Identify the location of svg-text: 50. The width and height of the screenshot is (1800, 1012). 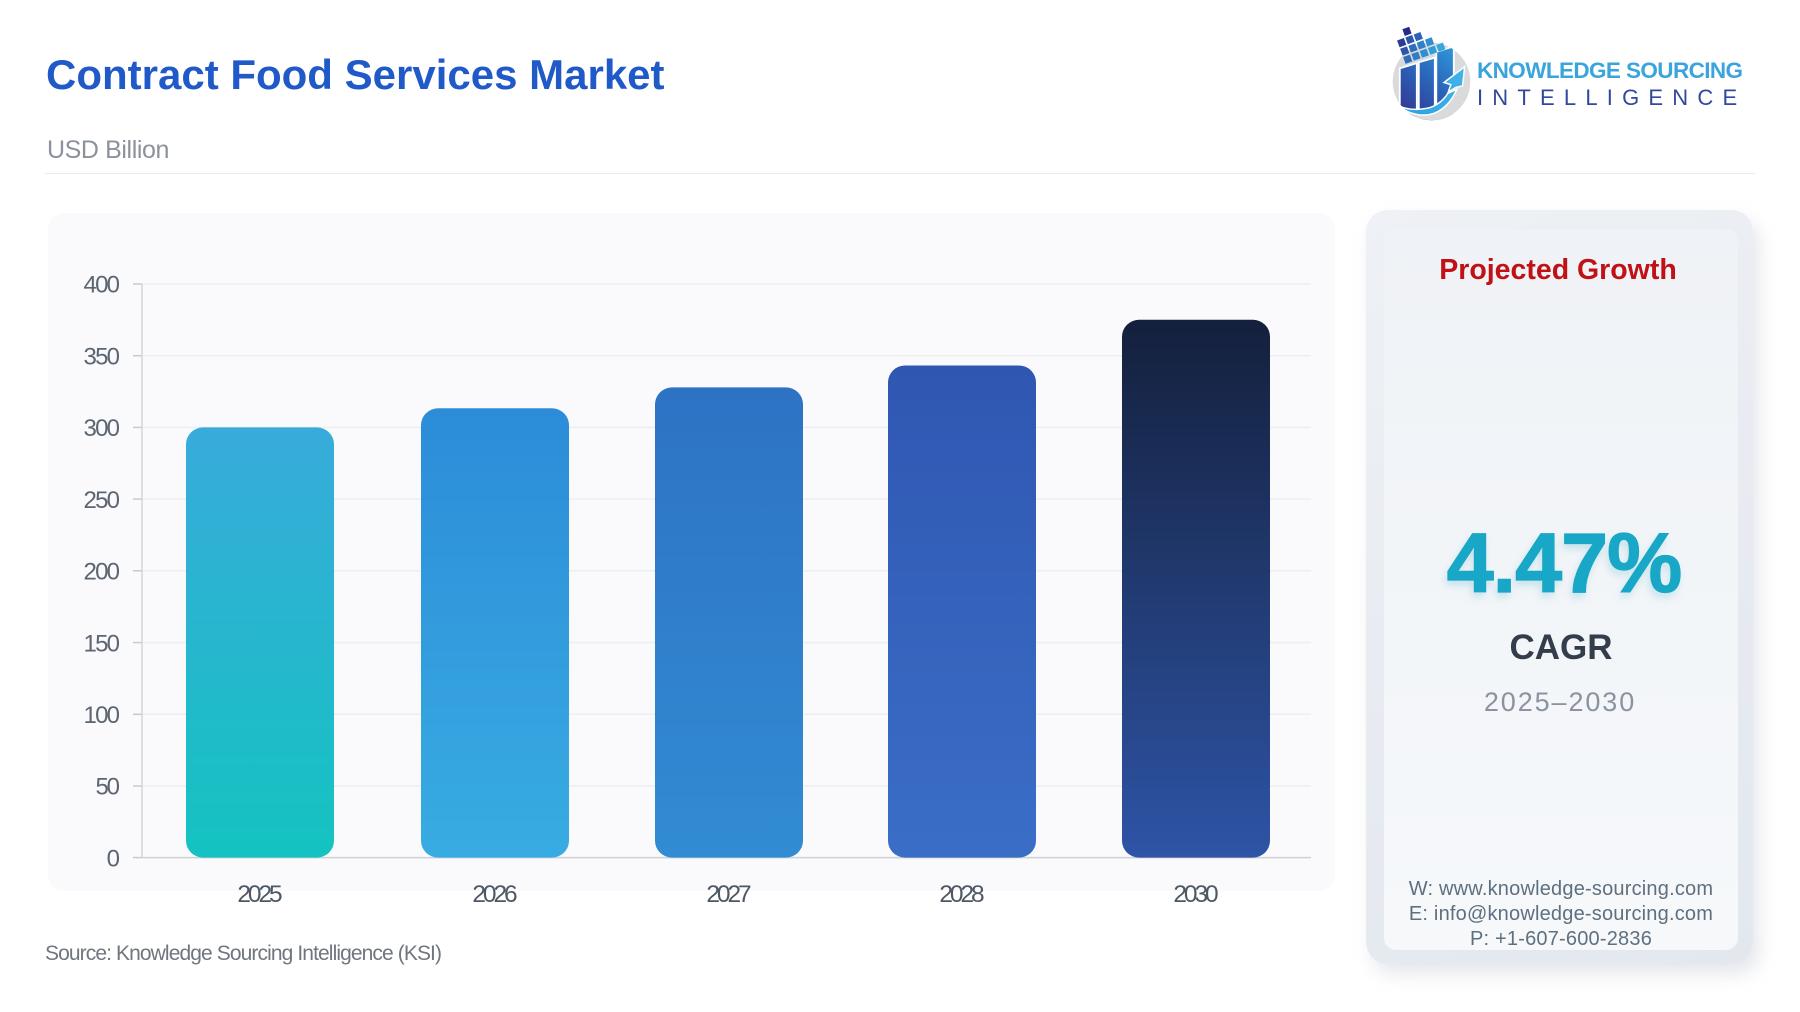
(108, 787).